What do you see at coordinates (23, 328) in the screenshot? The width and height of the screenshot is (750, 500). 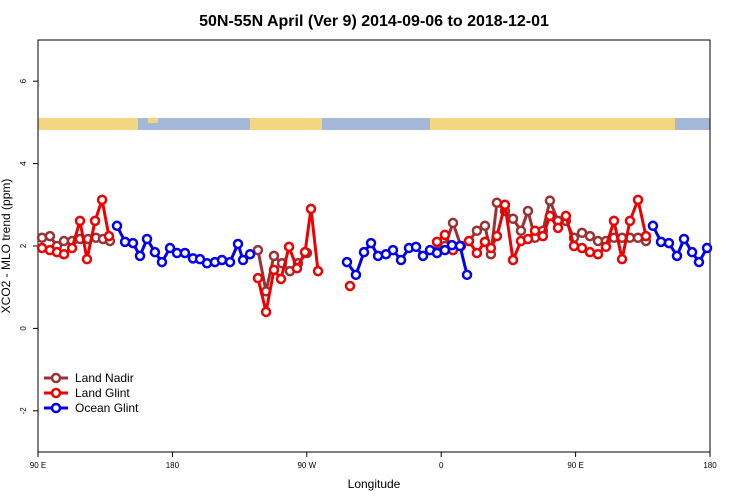 I see `y-tick-label: 0` at bounding box center [23, 328].